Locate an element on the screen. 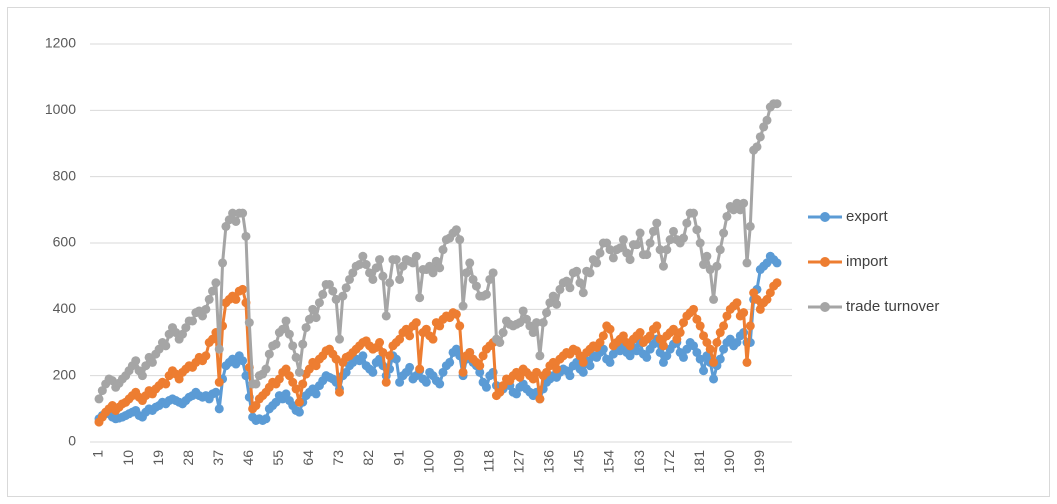 This screenshot has height=504, width=1057. legend-label: trade turnover is located at coordinates (892, 306).